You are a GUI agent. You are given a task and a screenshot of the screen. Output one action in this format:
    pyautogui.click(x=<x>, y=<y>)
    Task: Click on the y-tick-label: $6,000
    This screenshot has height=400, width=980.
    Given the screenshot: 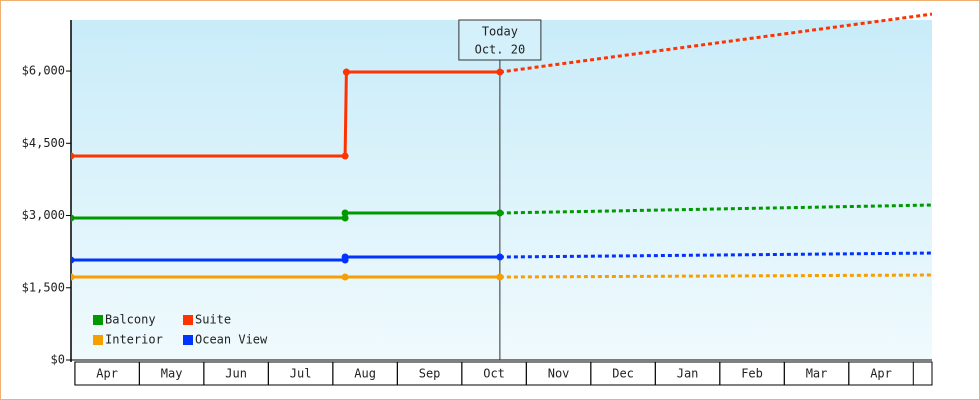 What is the action you would take?
    pyautogui.click(x=43, y=71)
    